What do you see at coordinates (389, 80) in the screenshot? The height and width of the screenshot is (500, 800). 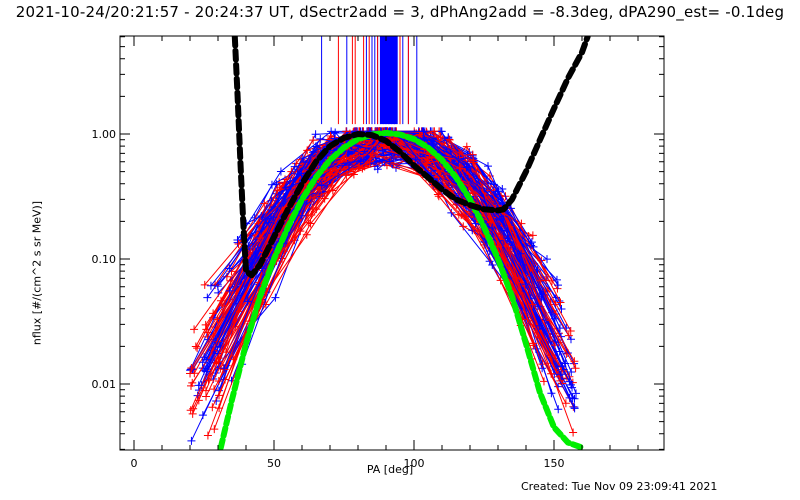 I see `blue-marker-band` at bounding box center [389, 80].